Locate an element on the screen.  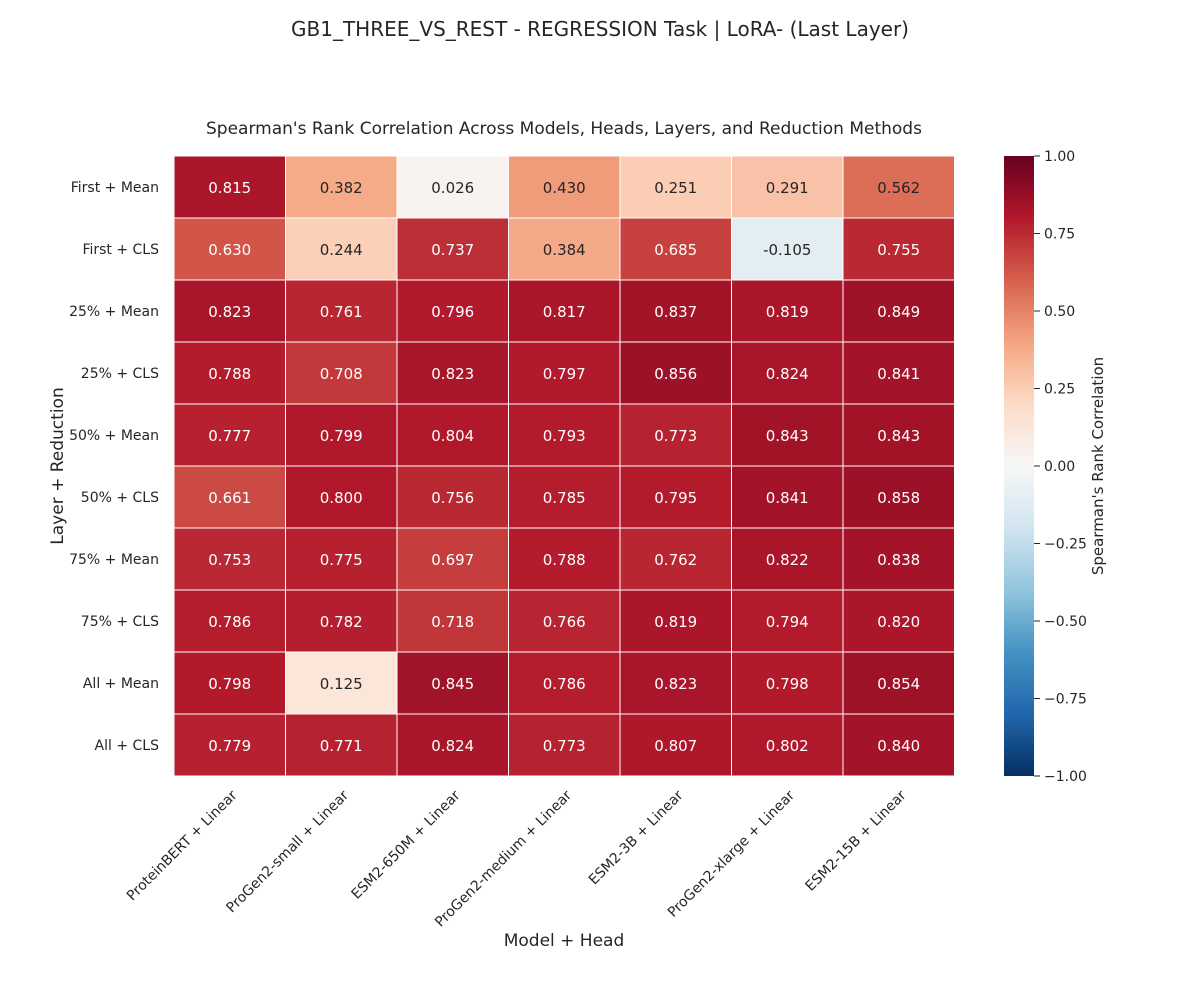
cell-value-label: 0.756 is located at coordinates (452, 498).